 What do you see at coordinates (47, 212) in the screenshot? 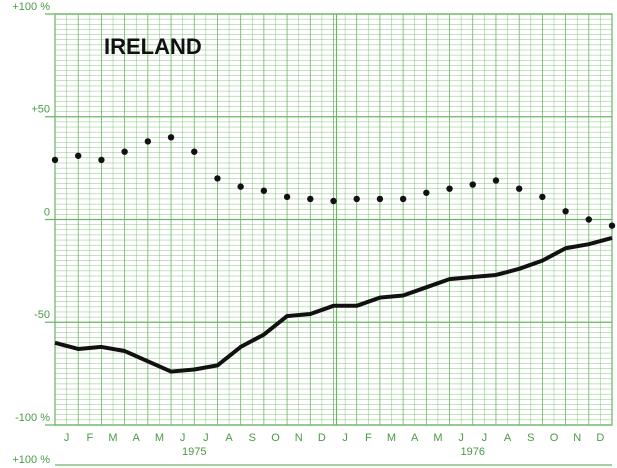
I see `y-tick-label: 0` at bounding box center [47, 212].